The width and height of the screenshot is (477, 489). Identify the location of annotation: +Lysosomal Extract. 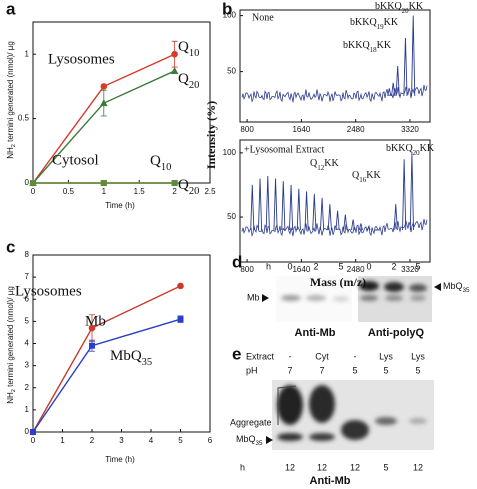
(284, 149).